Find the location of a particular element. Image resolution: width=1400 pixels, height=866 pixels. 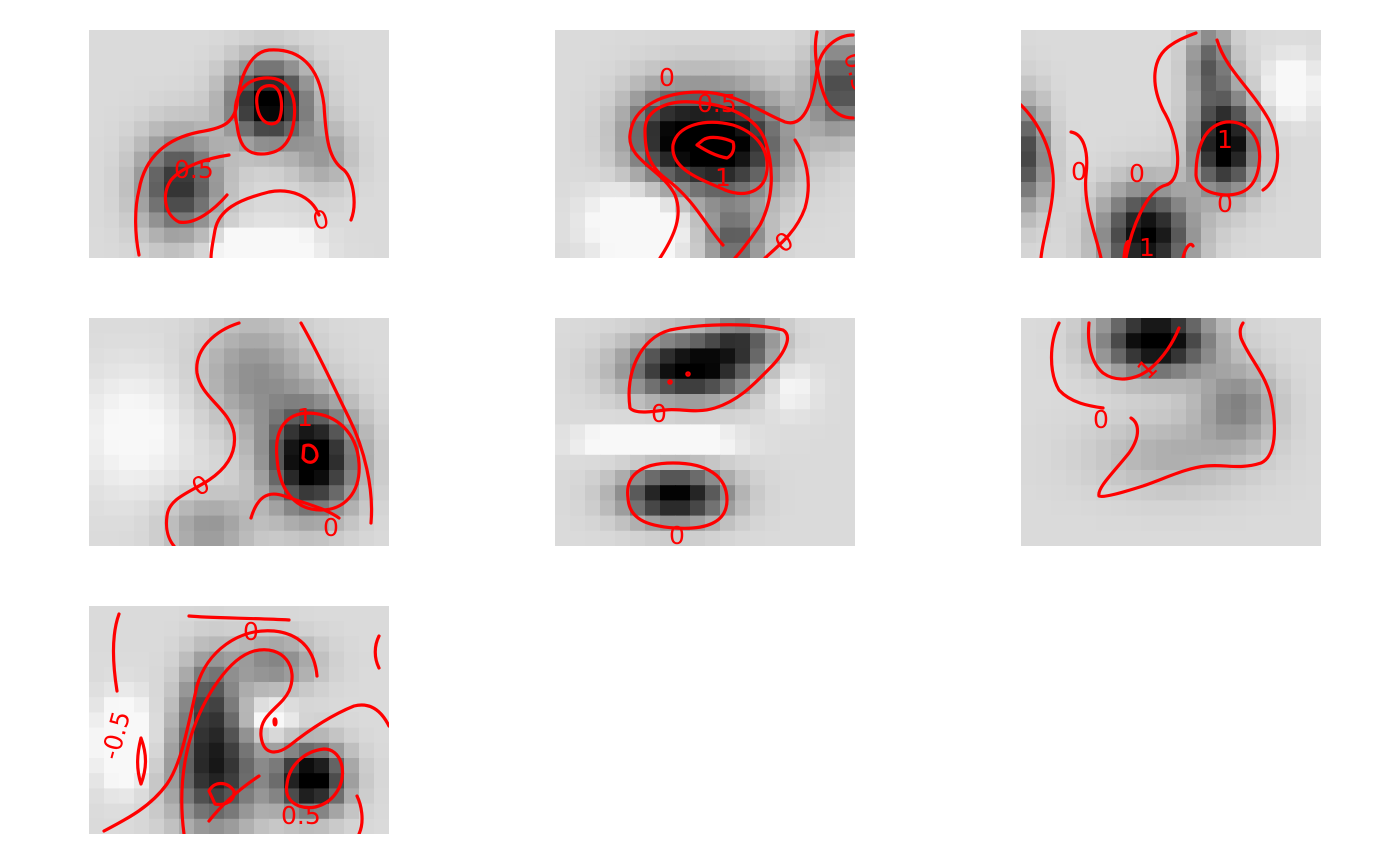

contour-label: 0 is located at coordinates (659, 413).